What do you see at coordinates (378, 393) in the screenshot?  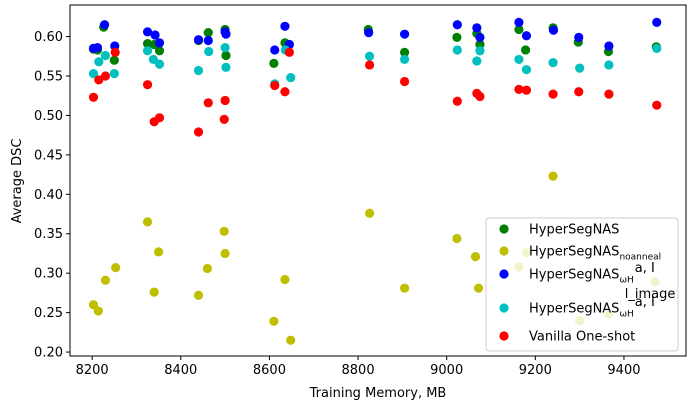 I see `x-axis-label: Training Memory, MB` at bounding box center [378, 393].